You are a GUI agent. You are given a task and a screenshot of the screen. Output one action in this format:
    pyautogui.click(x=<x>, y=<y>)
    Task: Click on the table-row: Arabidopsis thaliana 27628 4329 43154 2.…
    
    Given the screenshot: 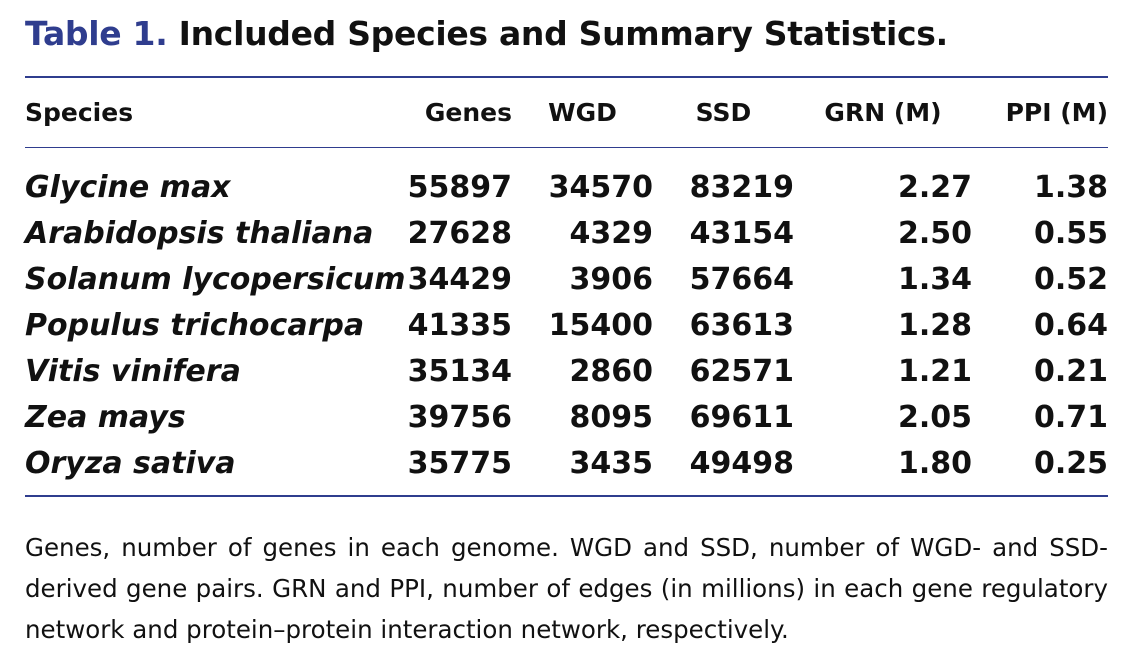 What is the action you would take?
    pyautogui.click(x=566, y=233)
    